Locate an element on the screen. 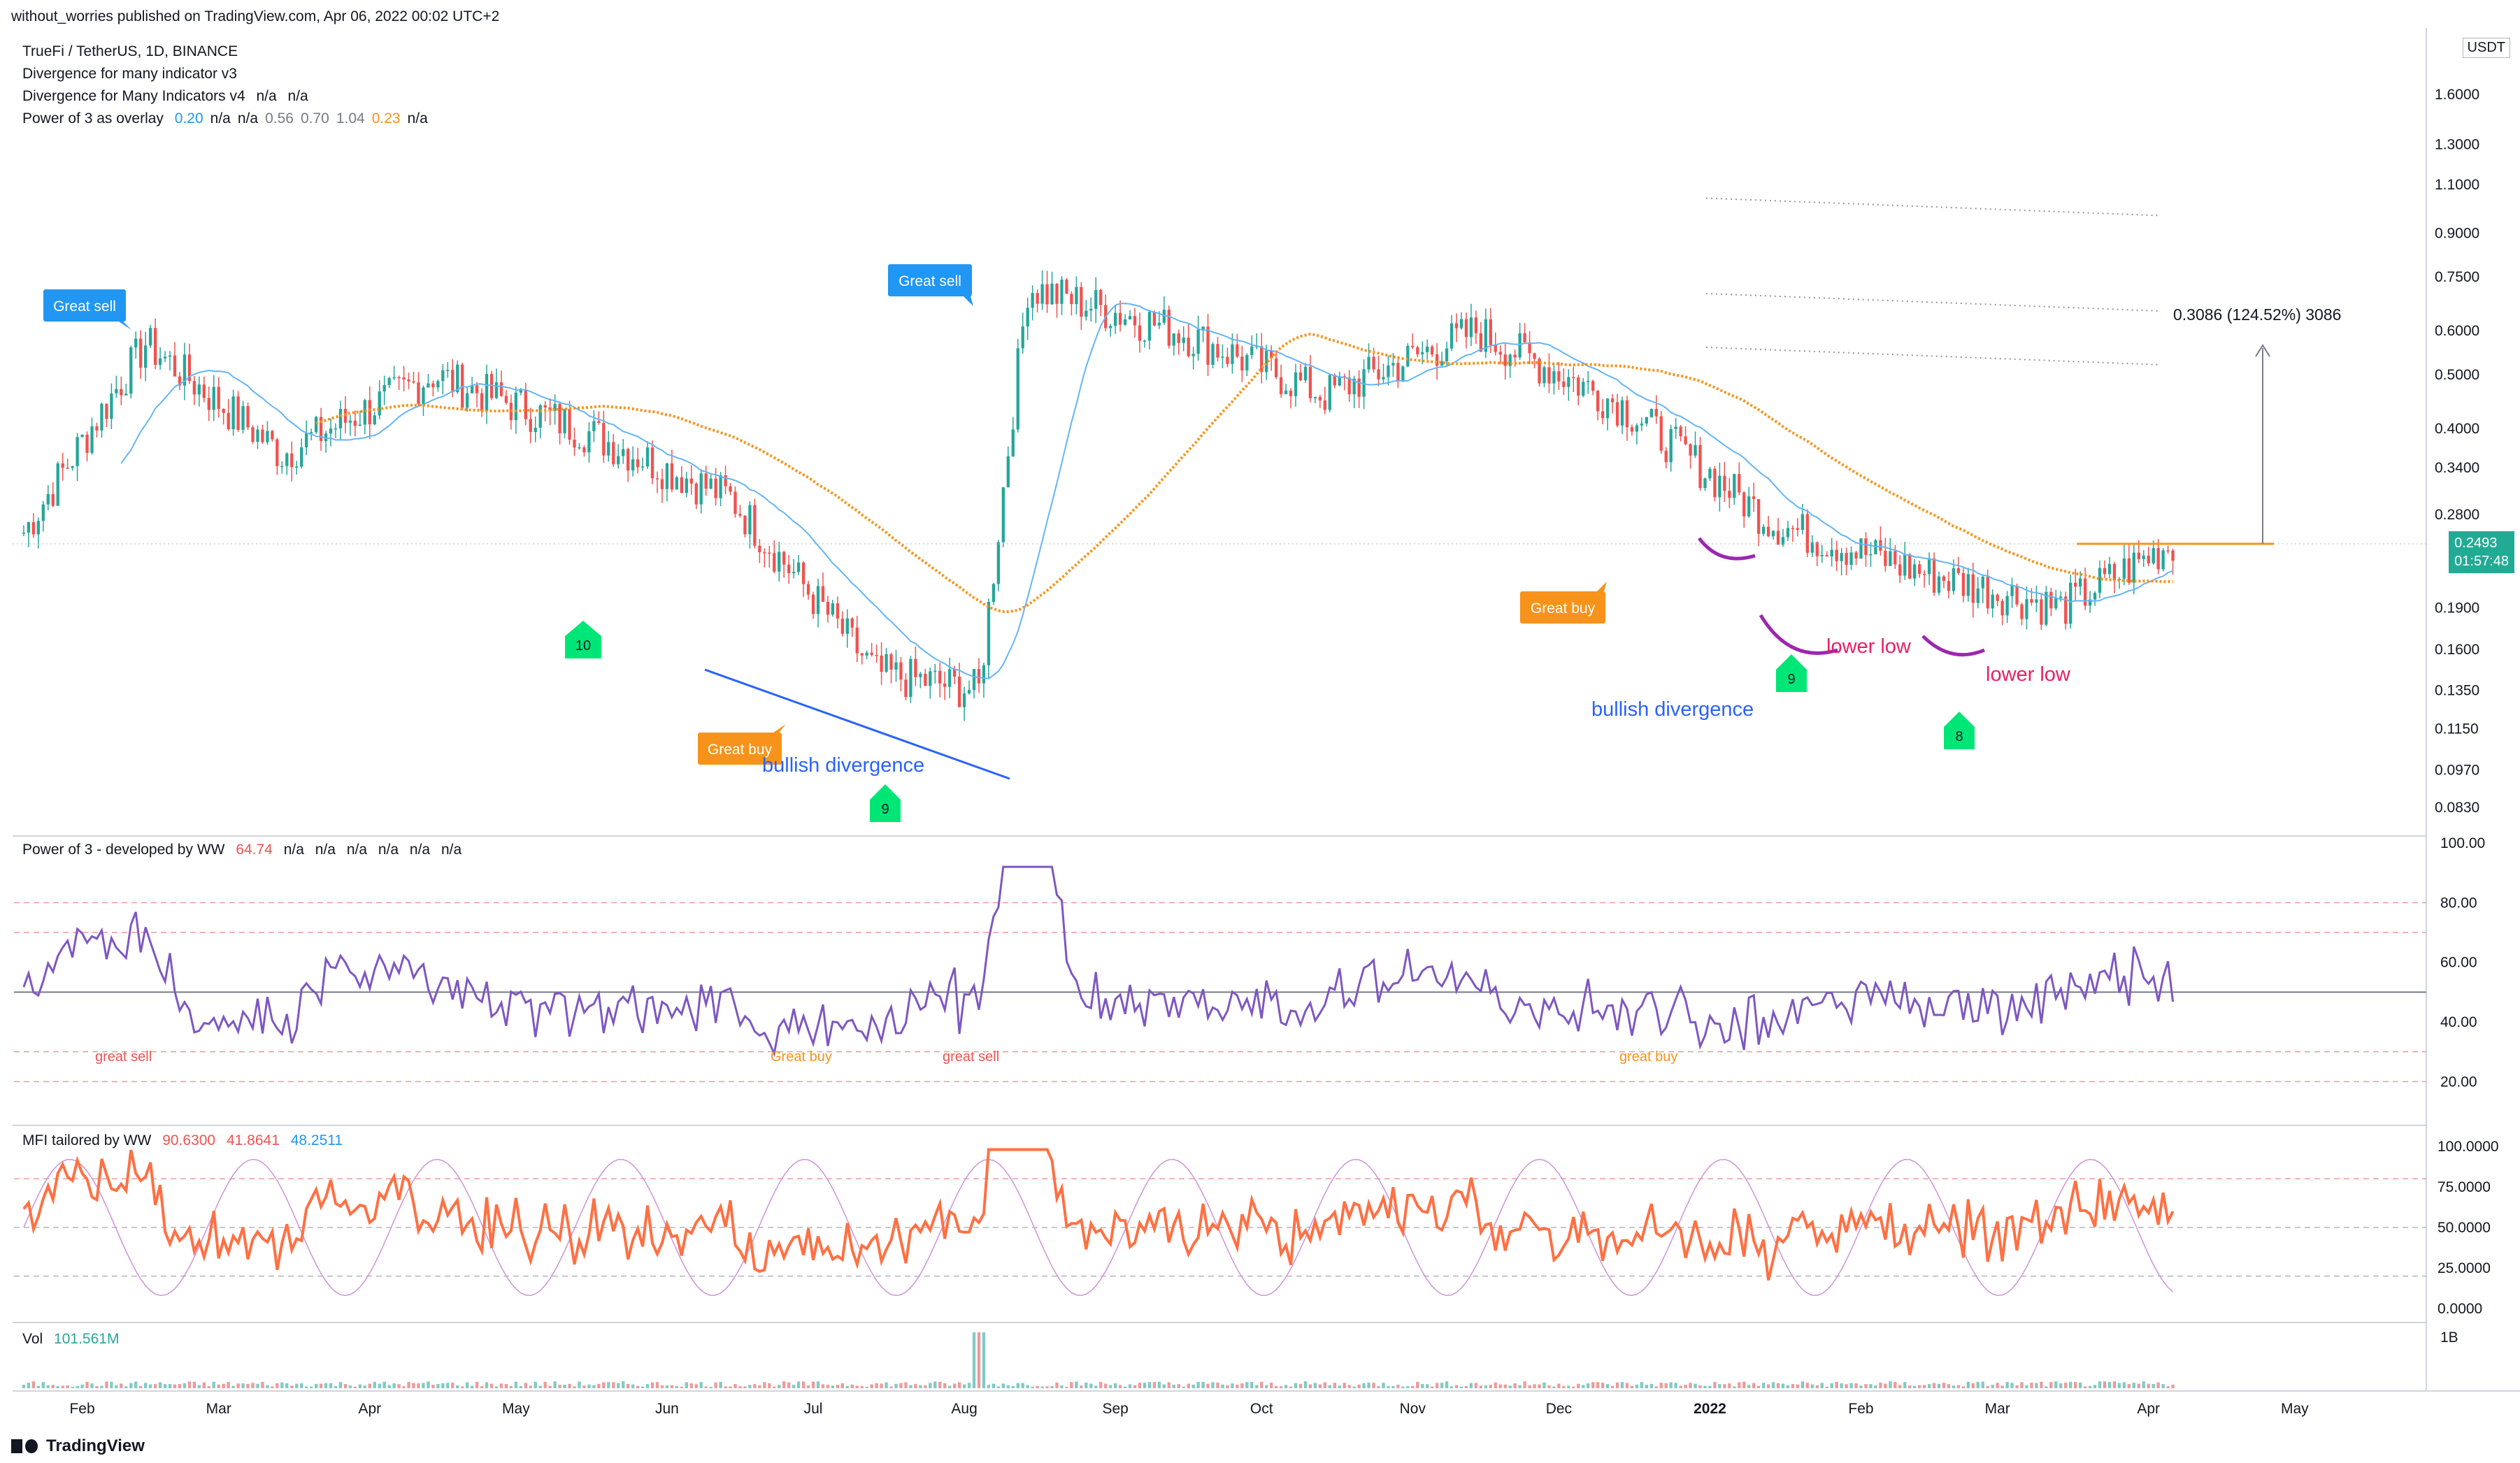  price-tick-7: 0.4000 is located at coordinates (2457, 429).